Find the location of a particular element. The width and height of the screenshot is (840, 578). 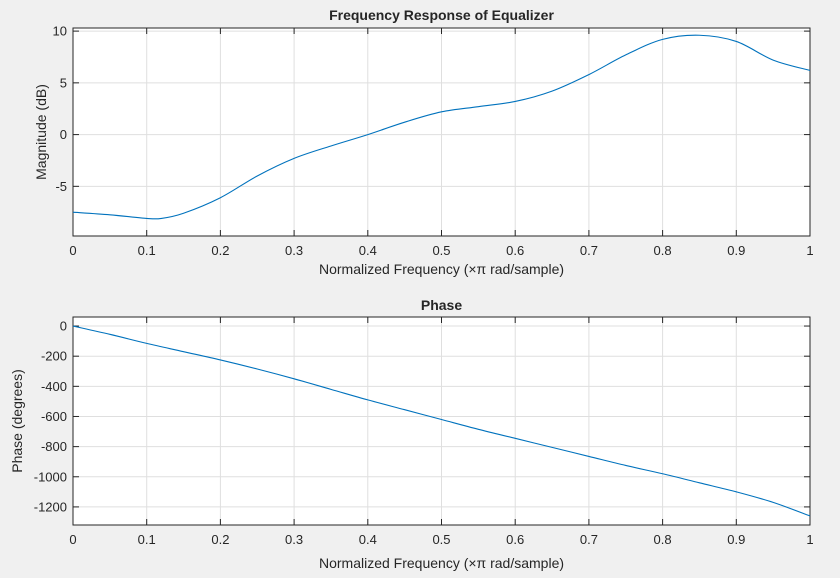

phase-ytick-label: -200 is located at coordinates (54, 356).